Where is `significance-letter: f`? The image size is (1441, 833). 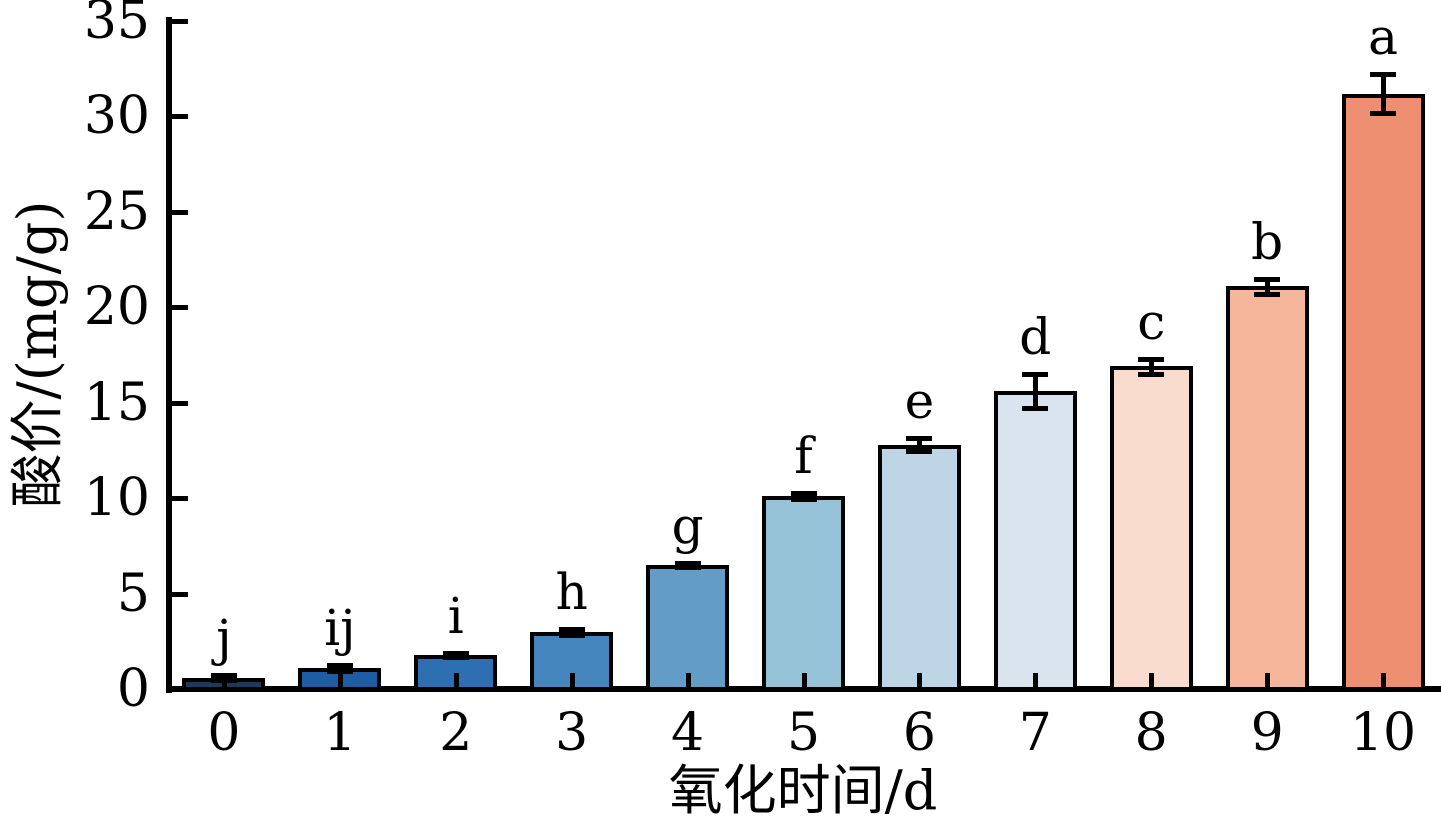
significance-letter: f is located at coordinates (803, 456).